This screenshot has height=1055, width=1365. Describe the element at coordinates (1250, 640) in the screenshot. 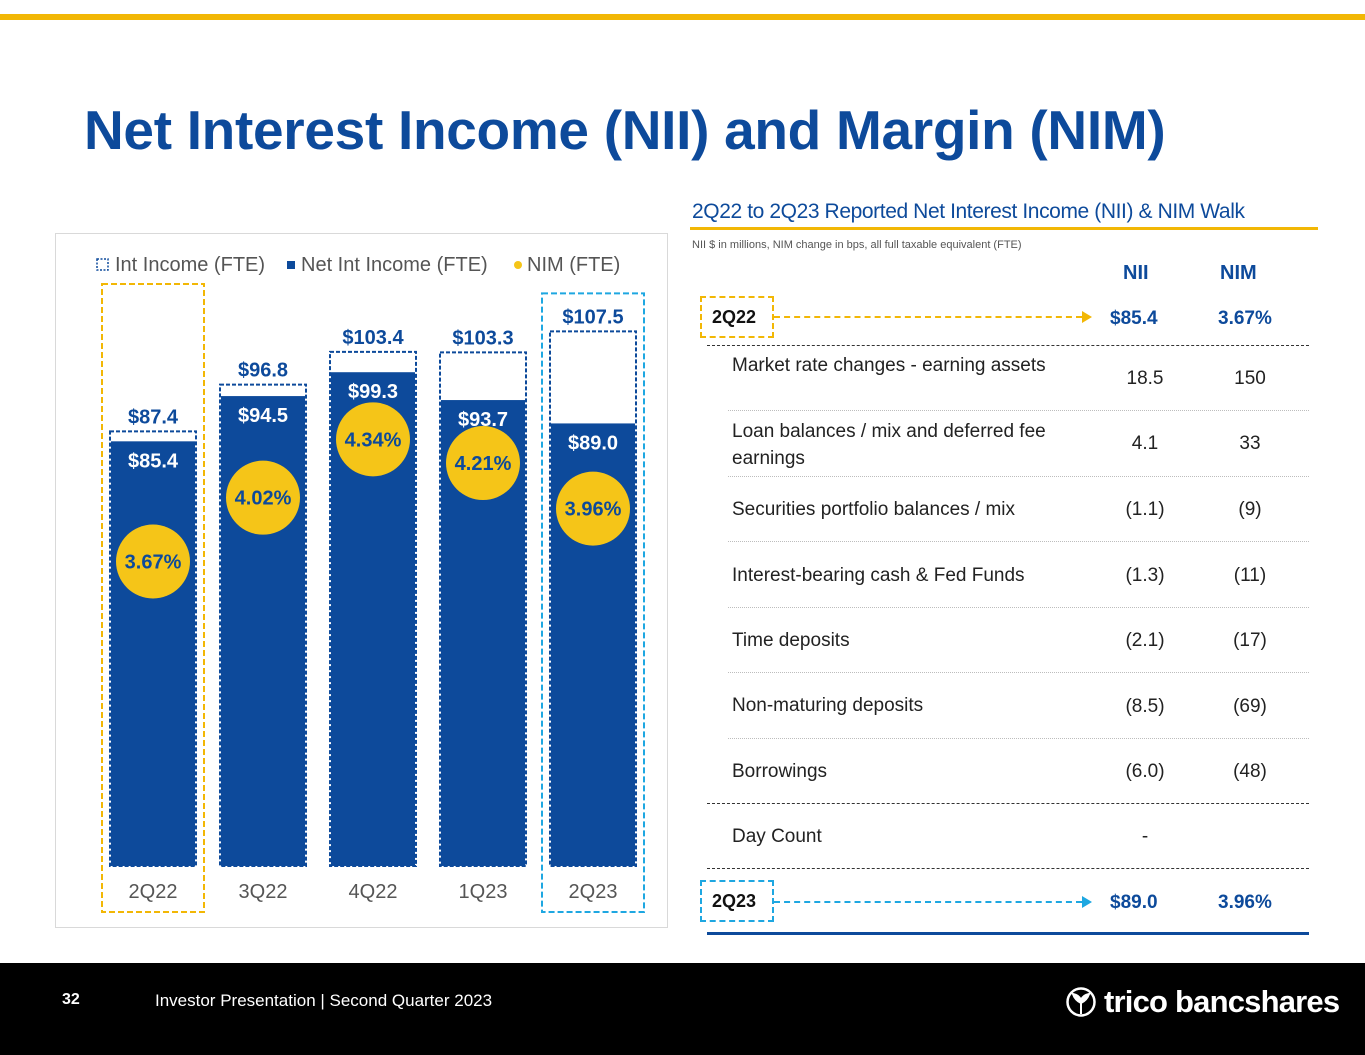

I see `walk-row-nim: (17)` at that location.